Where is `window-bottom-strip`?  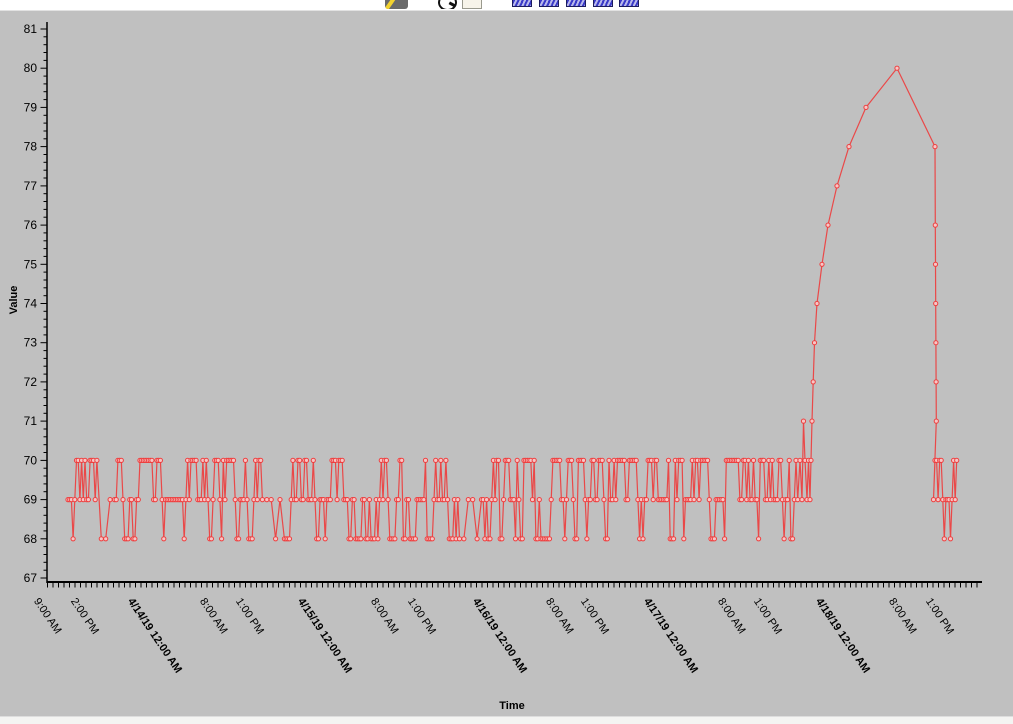 window-bottom-strip is located at coordinates (506, 720).